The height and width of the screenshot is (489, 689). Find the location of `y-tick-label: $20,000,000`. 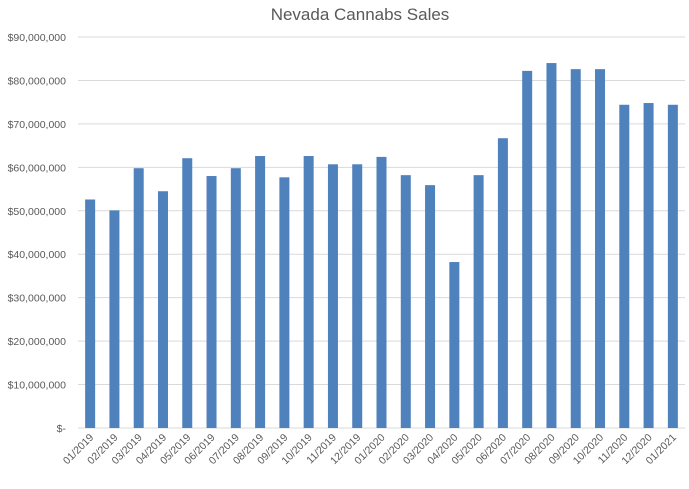

y-tick-label: $20,000,000 is located at coordinates (37, 342).